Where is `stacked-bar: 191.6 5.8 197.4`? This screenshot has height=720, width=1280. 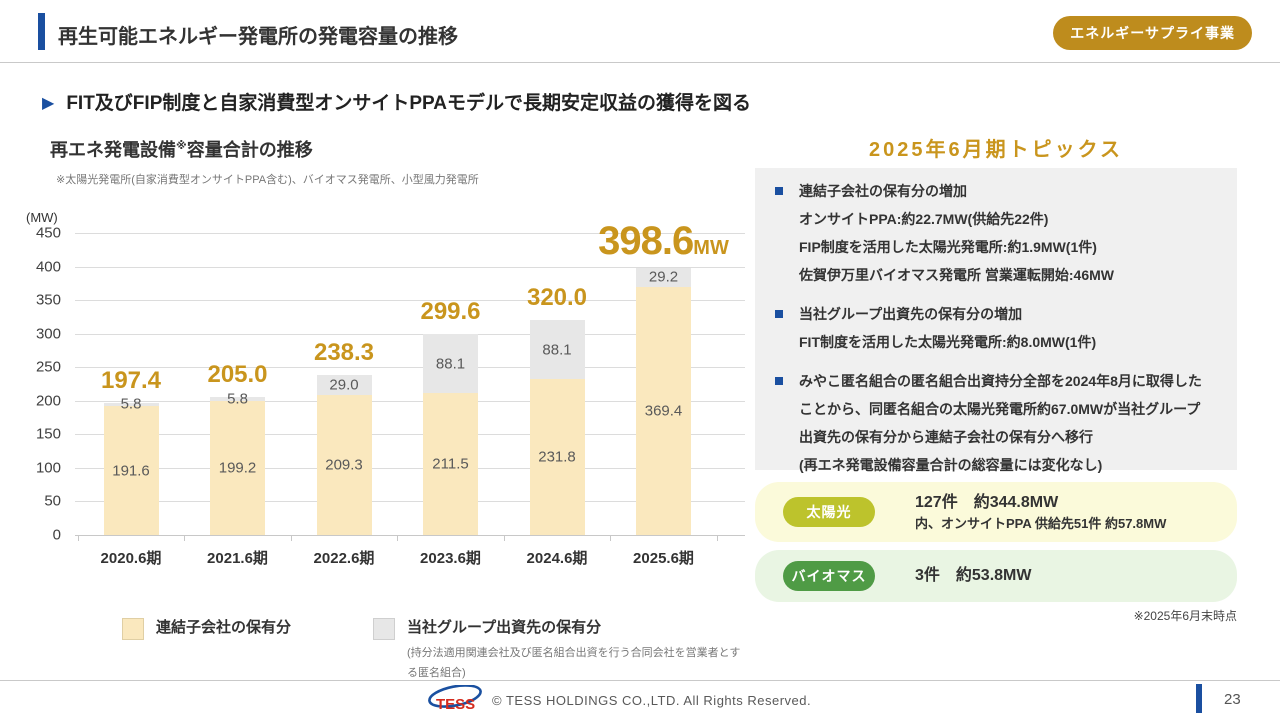
stacked-bar: 191.6 5.8 197.4 is located at coordinates (131, 451).